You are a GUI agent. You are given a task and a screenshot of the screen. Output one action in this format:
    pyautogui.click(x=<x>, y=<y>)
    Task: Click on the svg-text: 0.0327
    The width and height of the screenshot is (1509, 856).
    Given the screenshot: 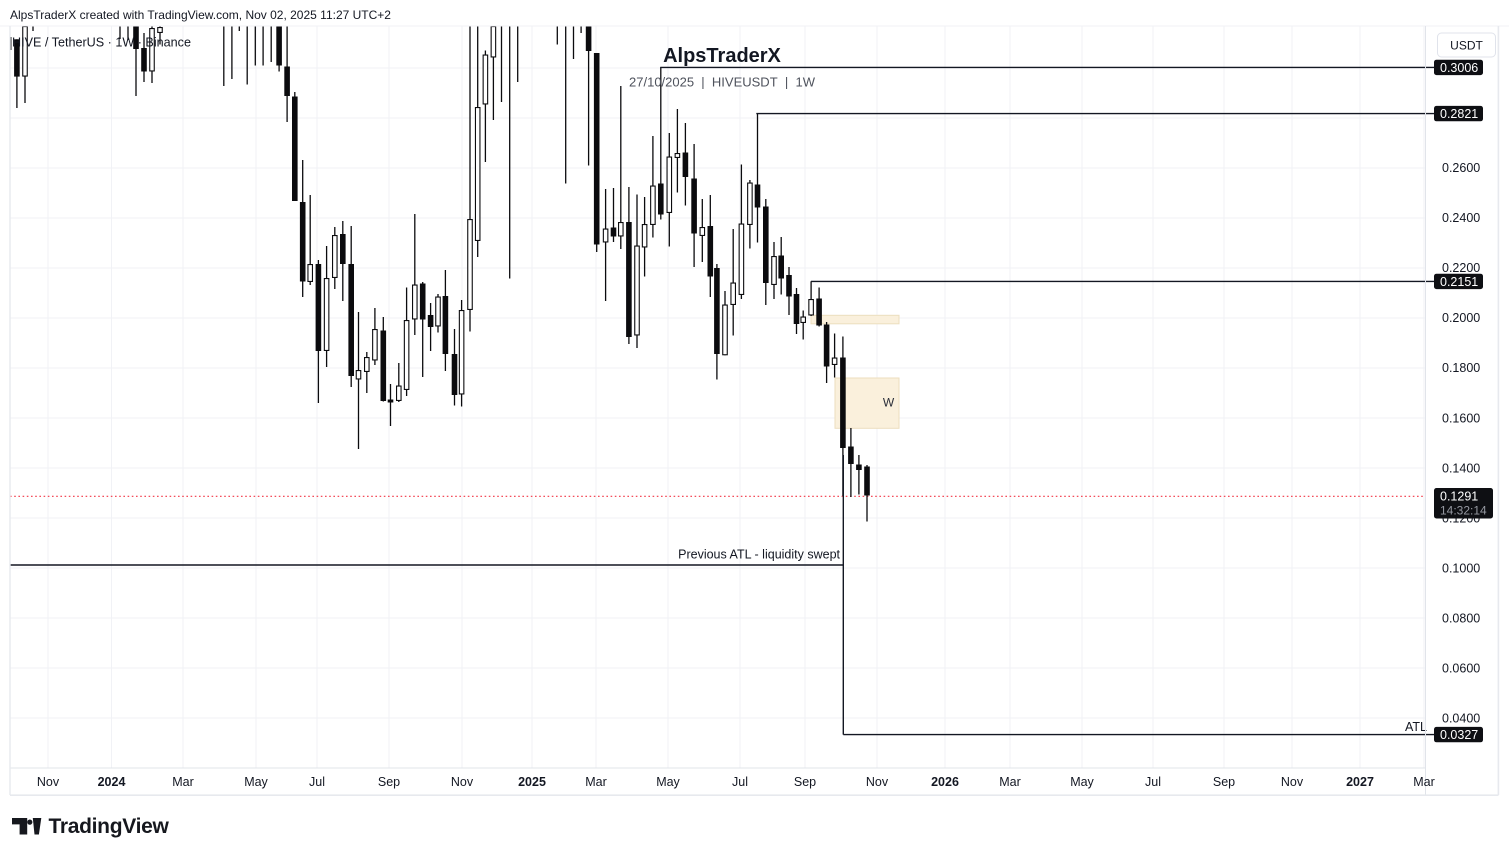 What is the action you would take?
    pyautogui.click(x=1459, y=735)
    